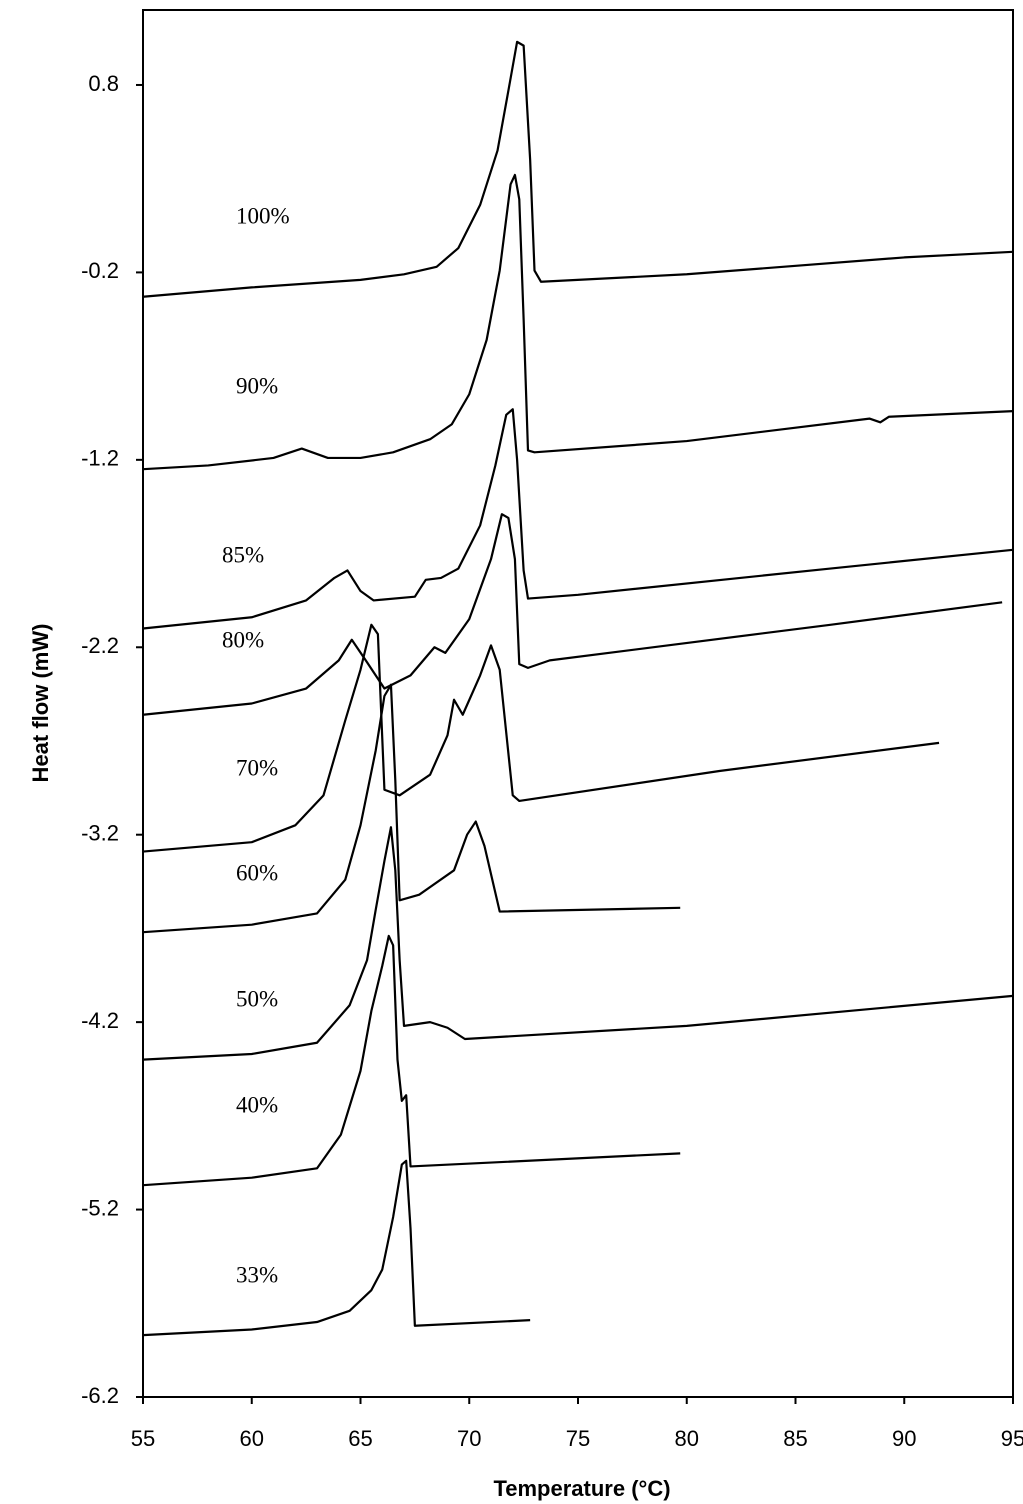  Describe the element at coordinates (257, 998) in the screenshot. I see `series-label: 50%` at that location.